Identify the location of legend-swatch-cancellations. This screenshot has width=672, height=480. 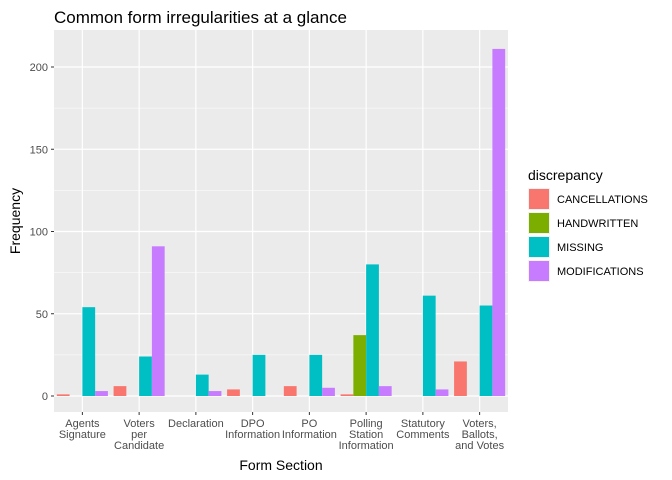
(539, 199).